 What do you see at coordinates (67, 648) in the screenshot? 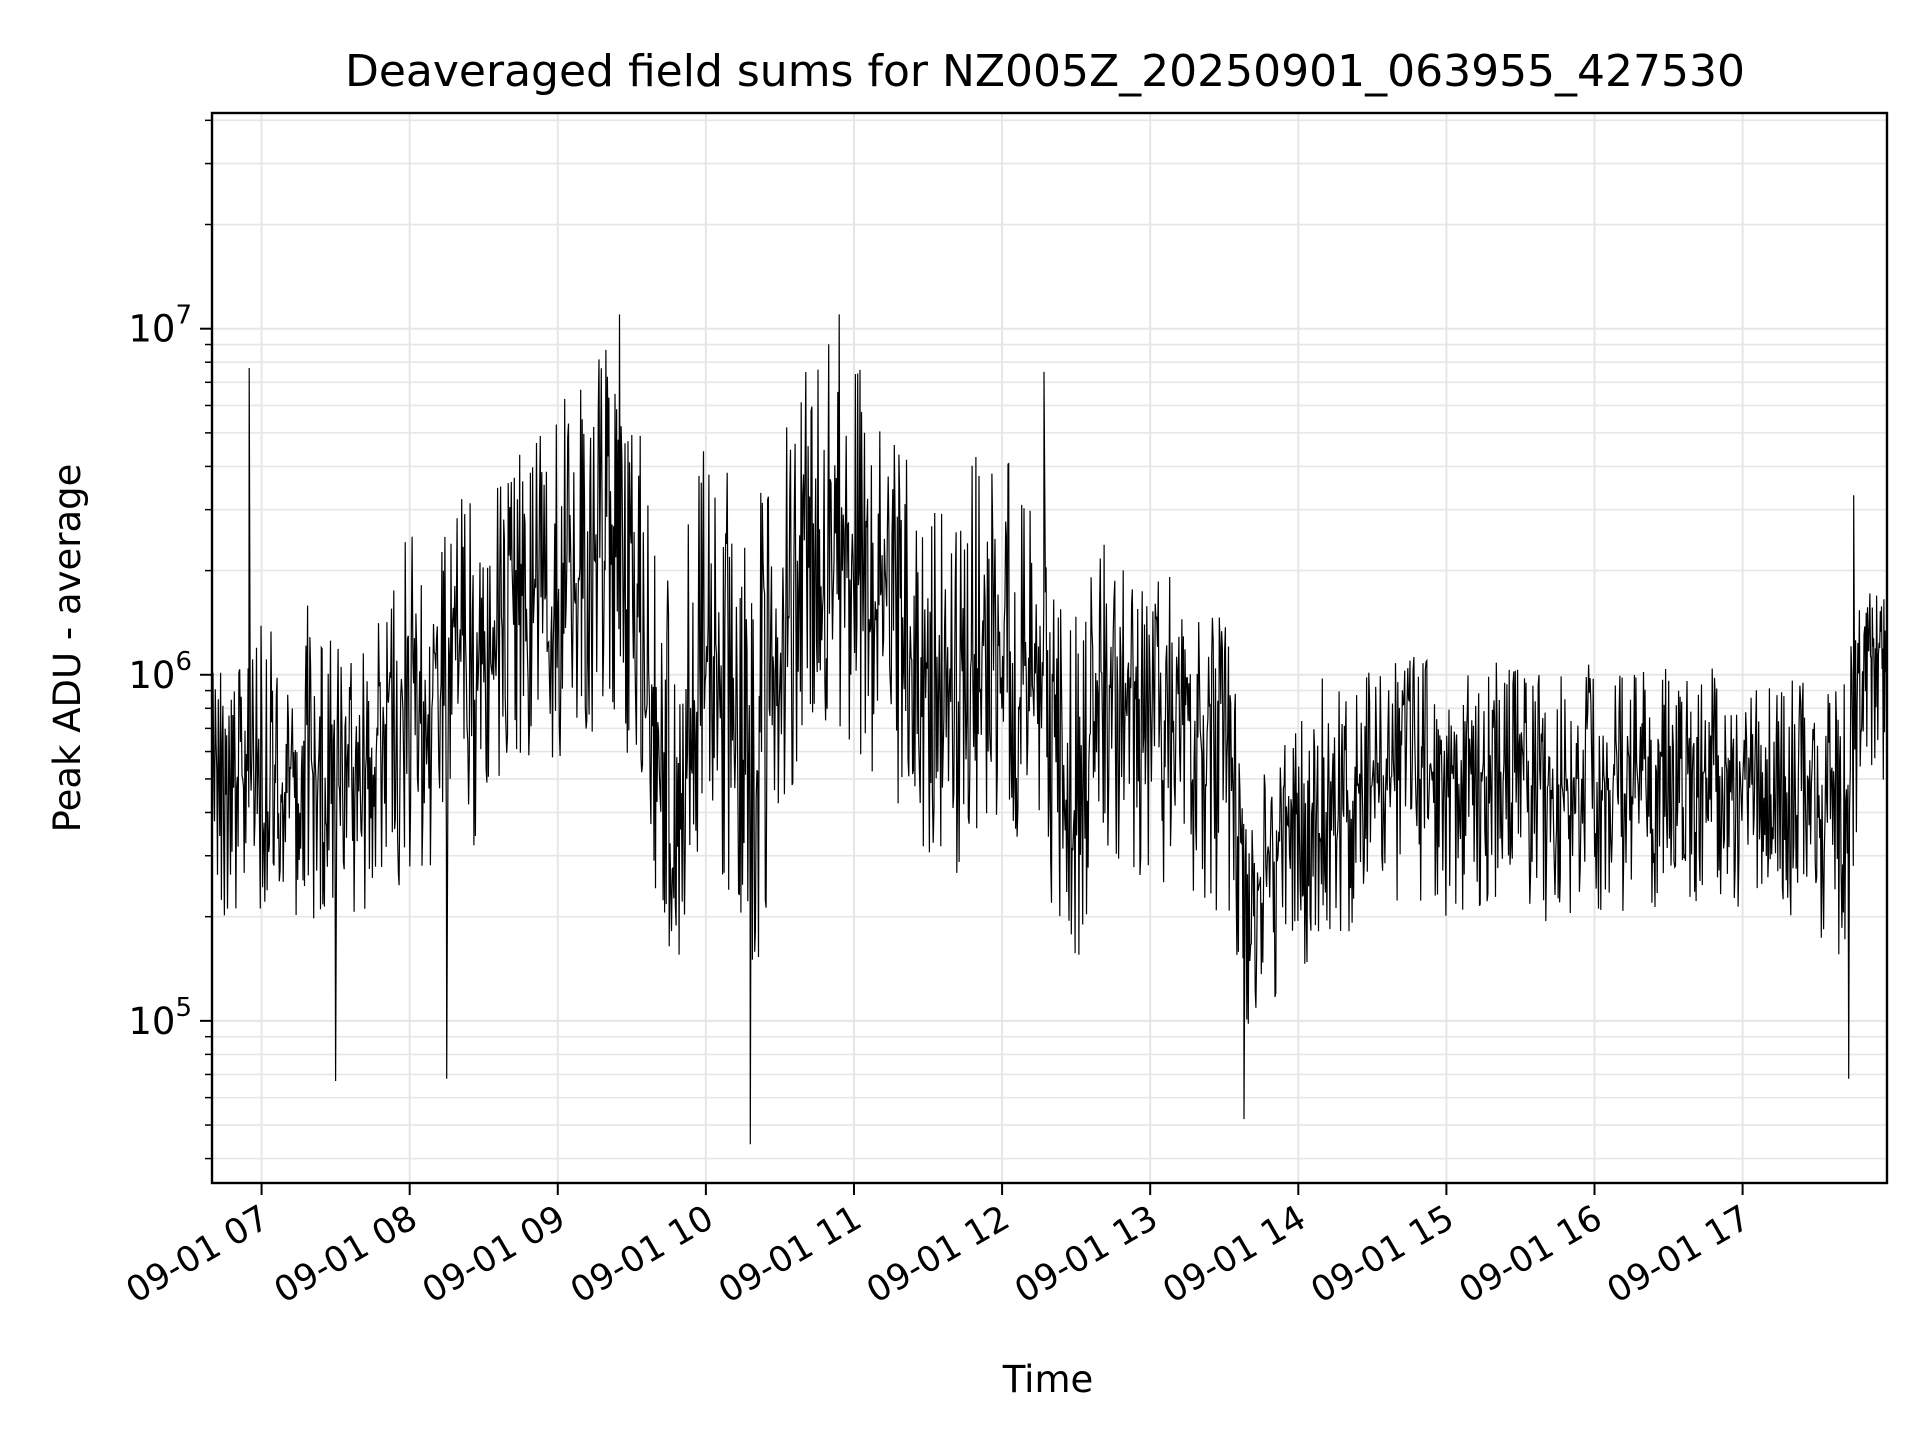
I see `y-axis-label: Peak ADU - average` at bounding box center [67, 648].